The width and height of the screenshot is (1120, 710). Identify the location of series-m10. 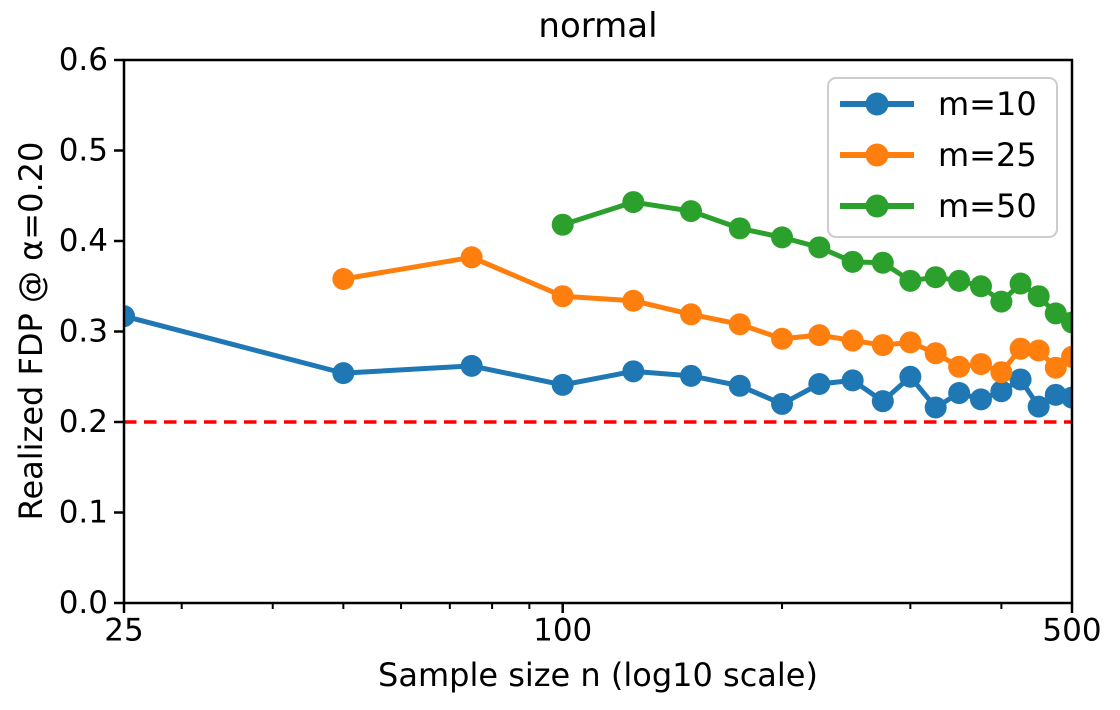
(598, 362).